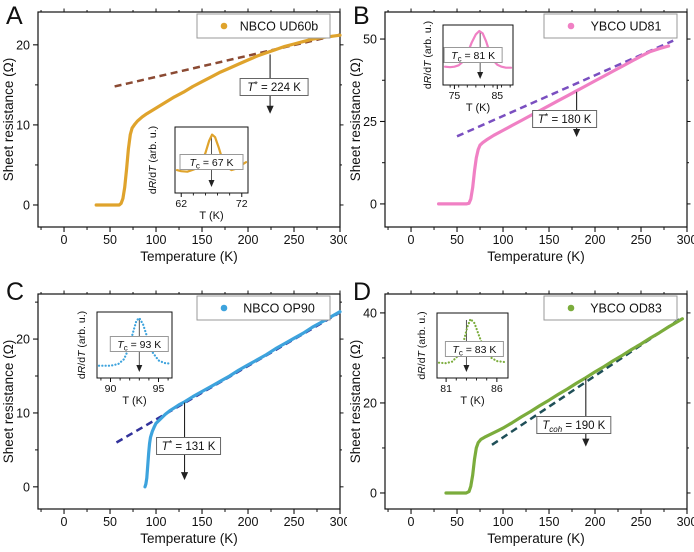 The height and width of the screenshot is (552, 694). I want to click on y-tick-label: 25, so click(370, 122).